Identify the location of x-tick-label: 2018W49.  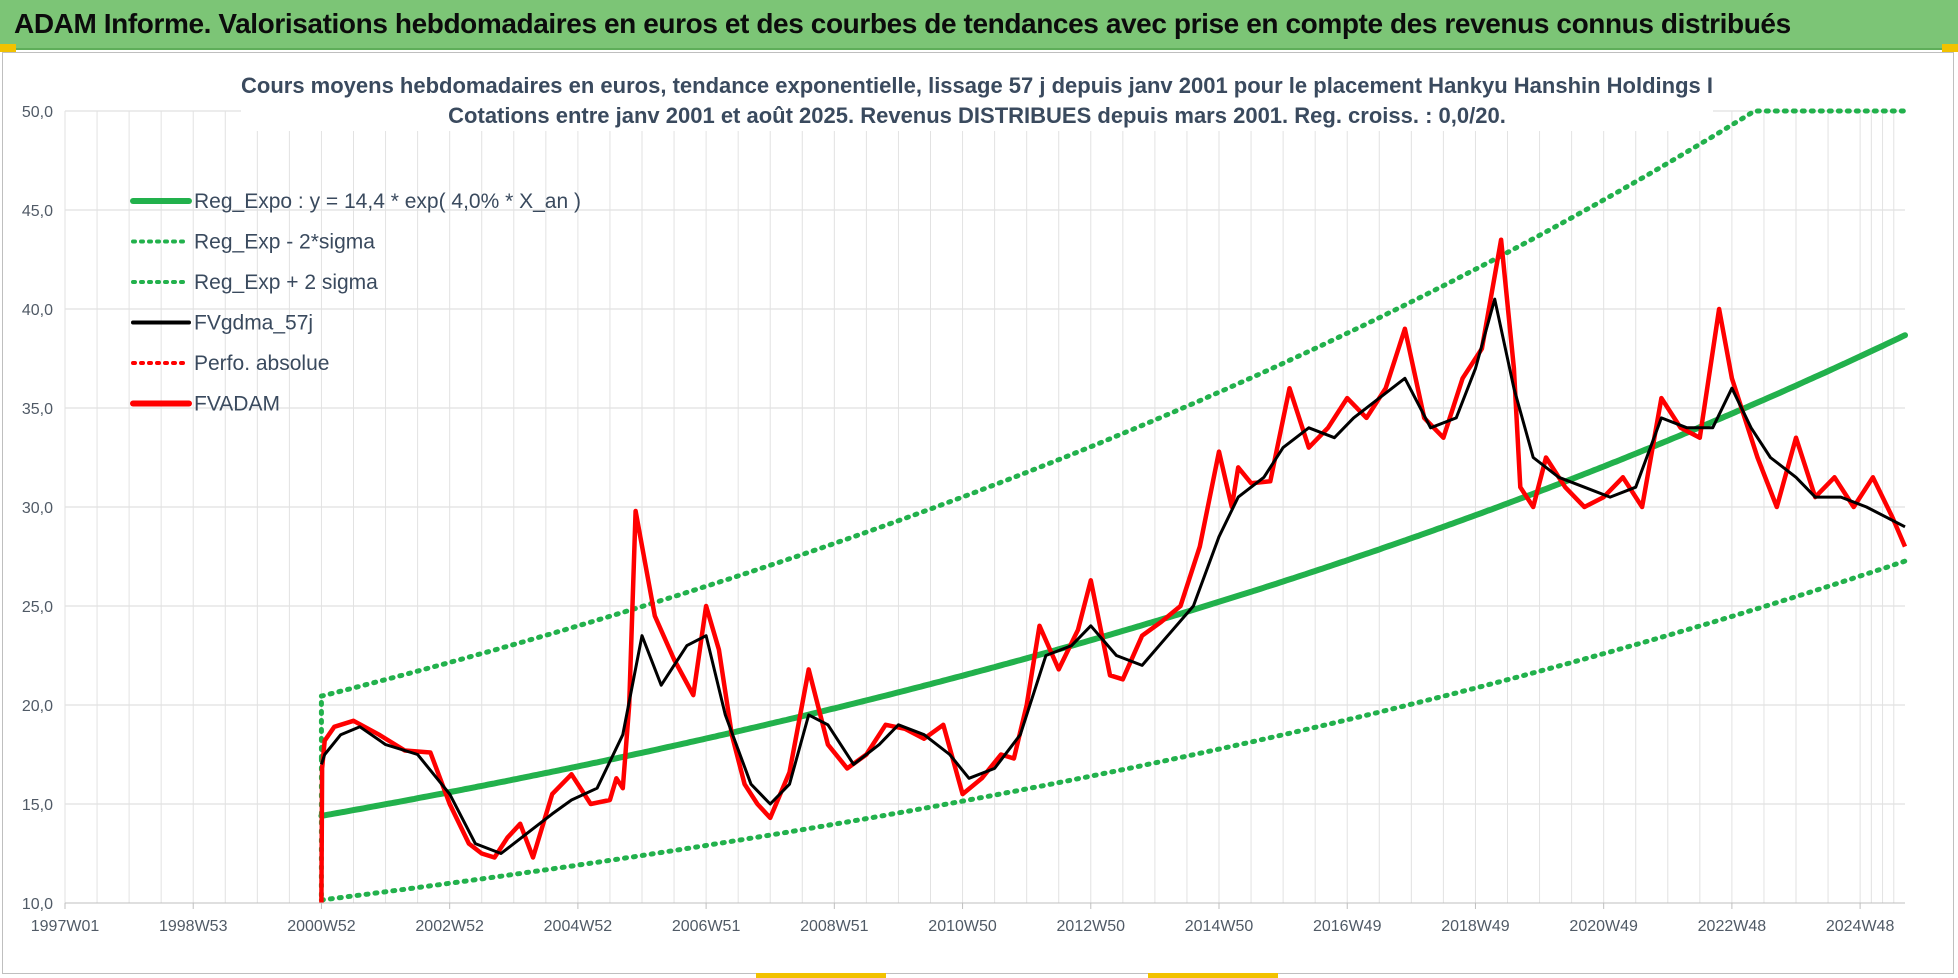
(1475, 926).